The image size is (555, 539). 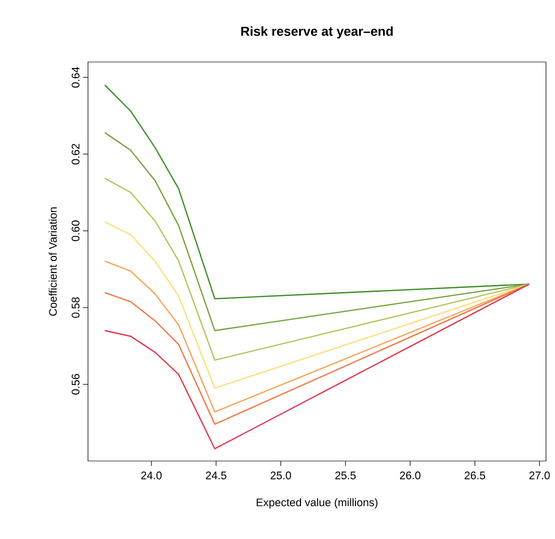 I want to click on y-tick-label: 0.56, so click(x=76, y=384).